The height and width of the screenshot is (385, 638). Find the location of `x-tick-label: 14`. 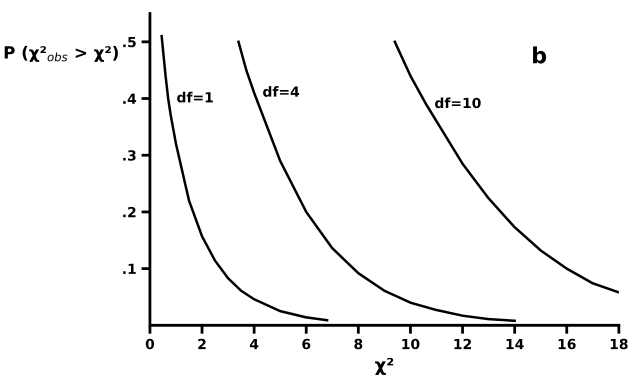

x-tick-label: 14 is located at coordinates (515, 344).